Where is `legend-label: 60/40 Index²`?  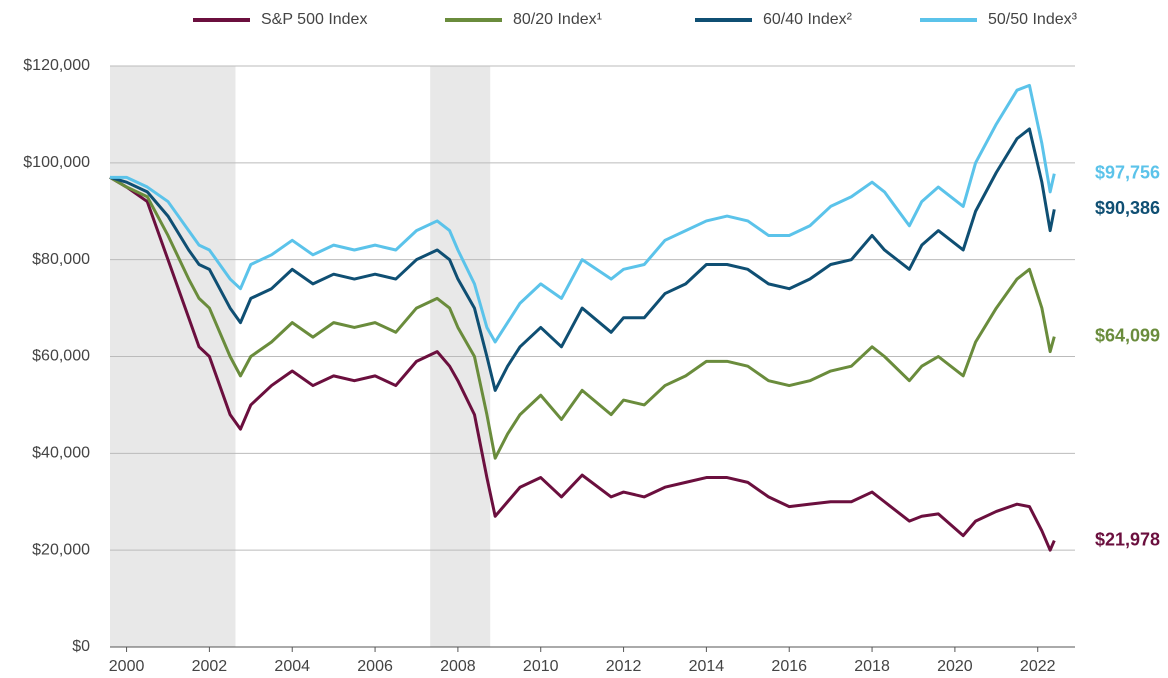 legend-label: 60/40 Index² is located at coordinates (808, 19).